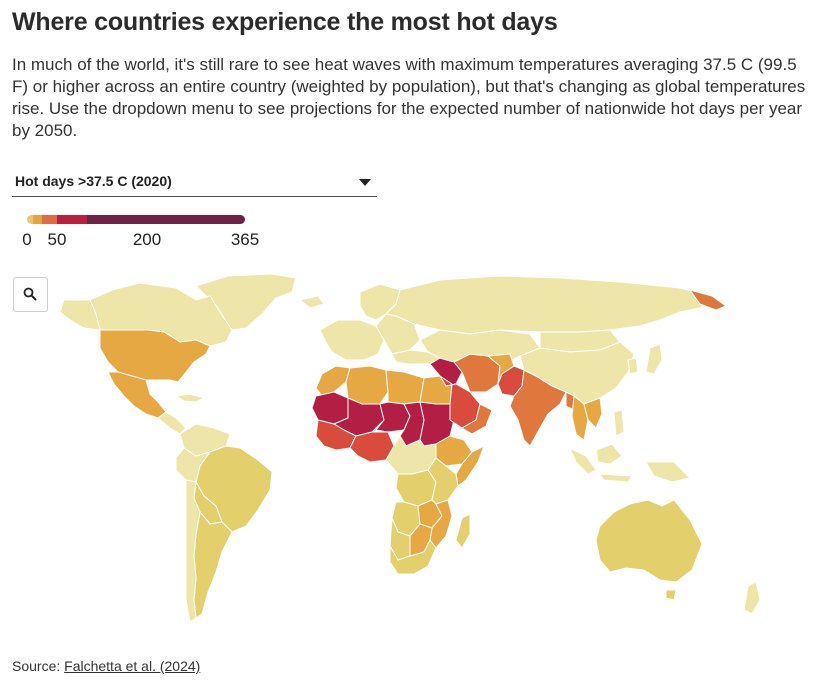  I want to click on source-note: Source: Falchetta et al. (2024), so click(106, 666).